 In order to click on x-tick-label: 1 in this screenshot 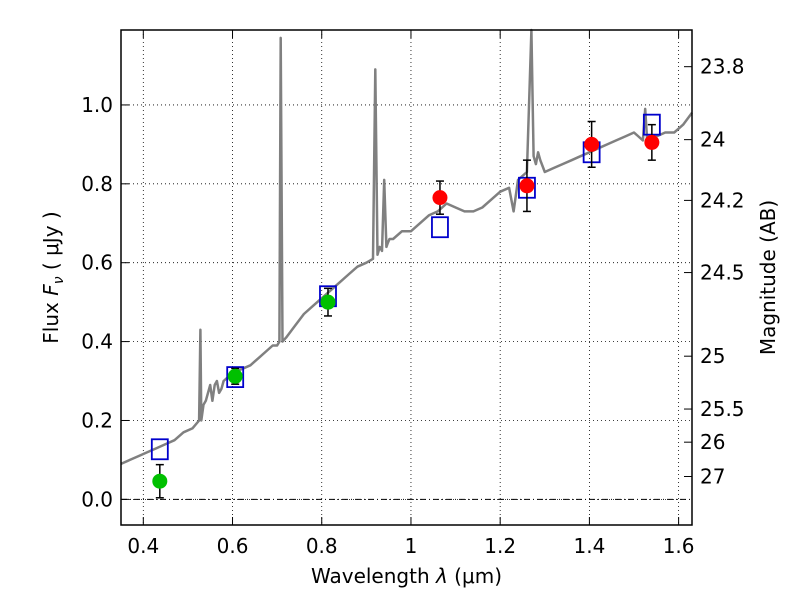, I will do `click(411, 546)`.